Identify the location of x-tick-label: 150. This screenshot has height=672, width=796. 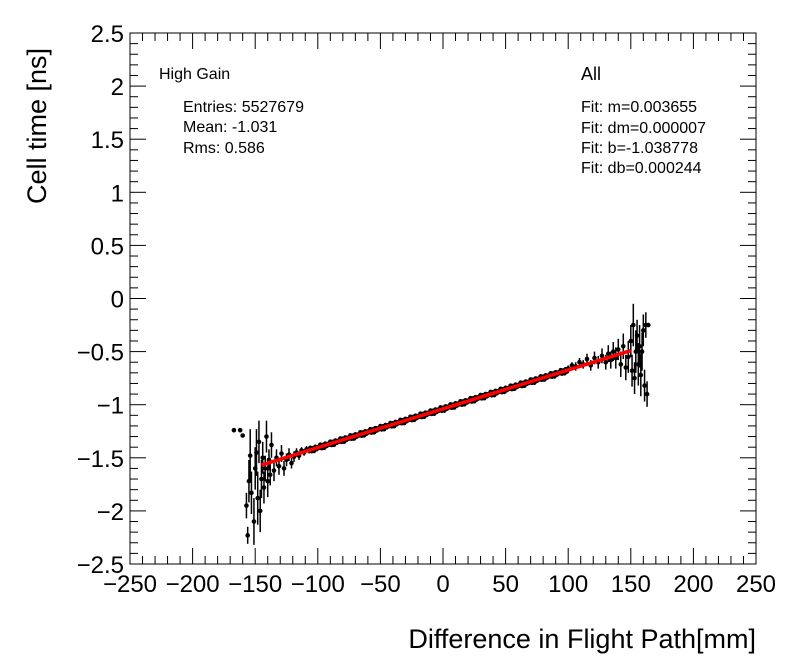
(631, 584).